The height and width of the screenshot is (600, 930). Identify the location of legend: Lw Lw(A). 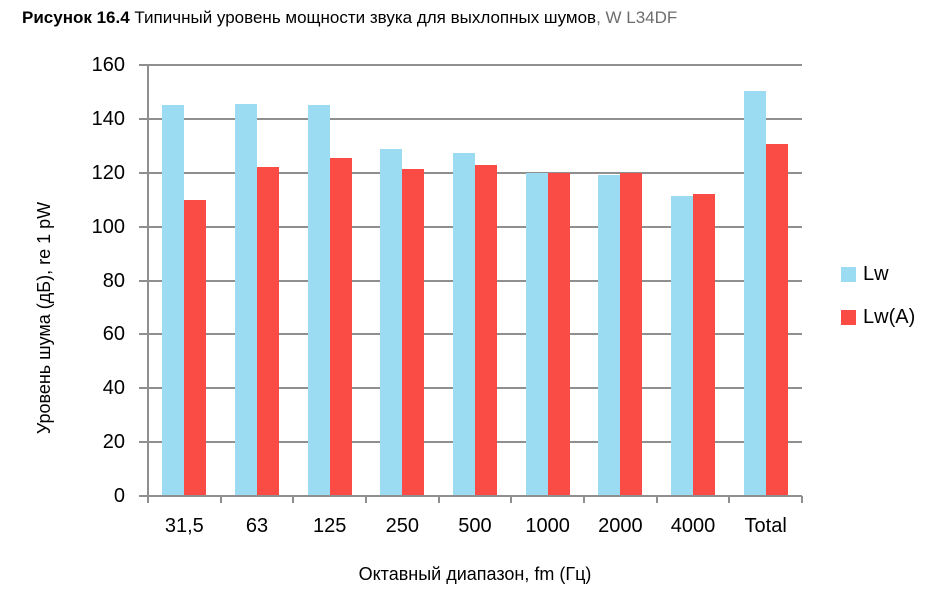
(878, 306).